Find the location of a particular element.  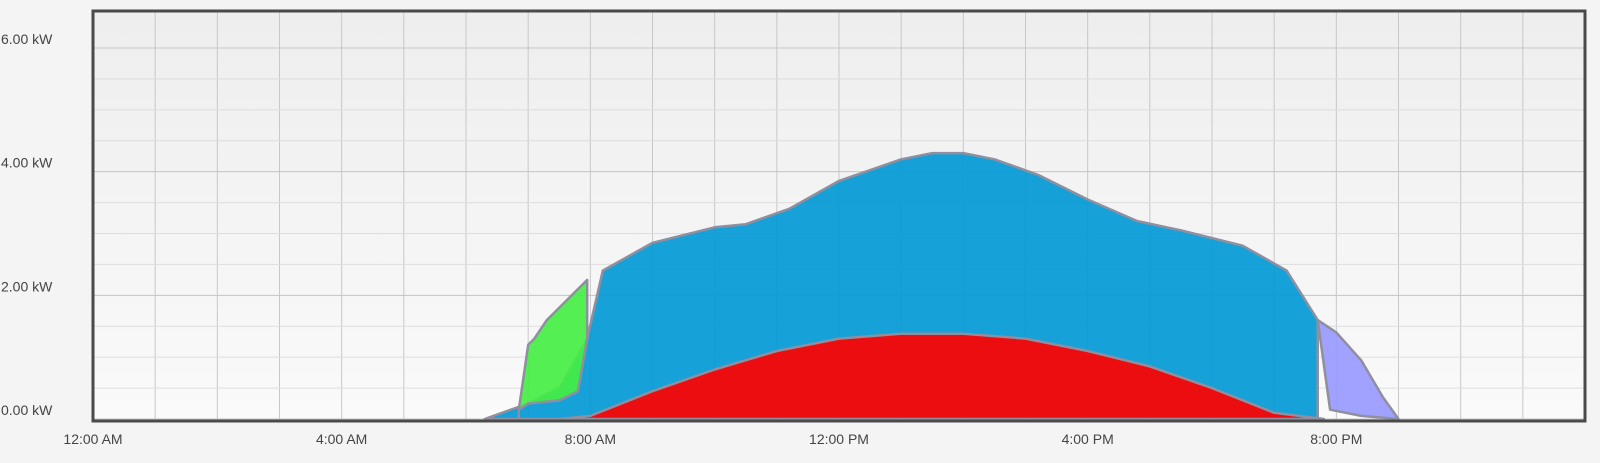

y-tick-label: 4.00 kW is located at coordinates (27, 163).